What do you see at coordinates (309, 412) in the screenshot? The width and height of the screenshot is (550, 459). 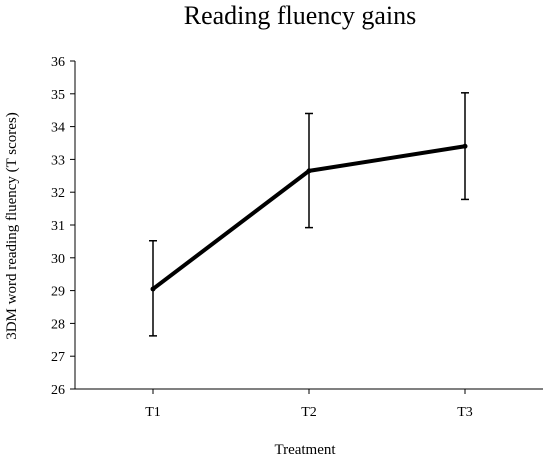 I see `x-tick-label: T2` at bounding box center [309, 412].